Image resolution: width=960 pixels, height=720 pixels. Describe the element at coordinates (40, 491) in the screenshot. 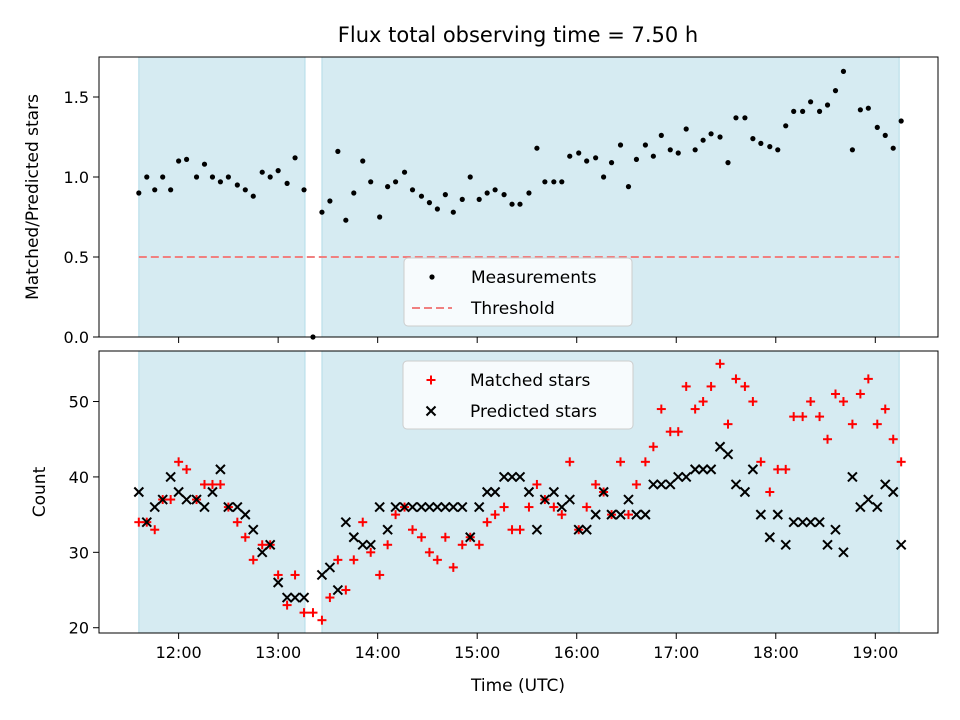

I see `bottom-y-axis-label: Count` at that location.